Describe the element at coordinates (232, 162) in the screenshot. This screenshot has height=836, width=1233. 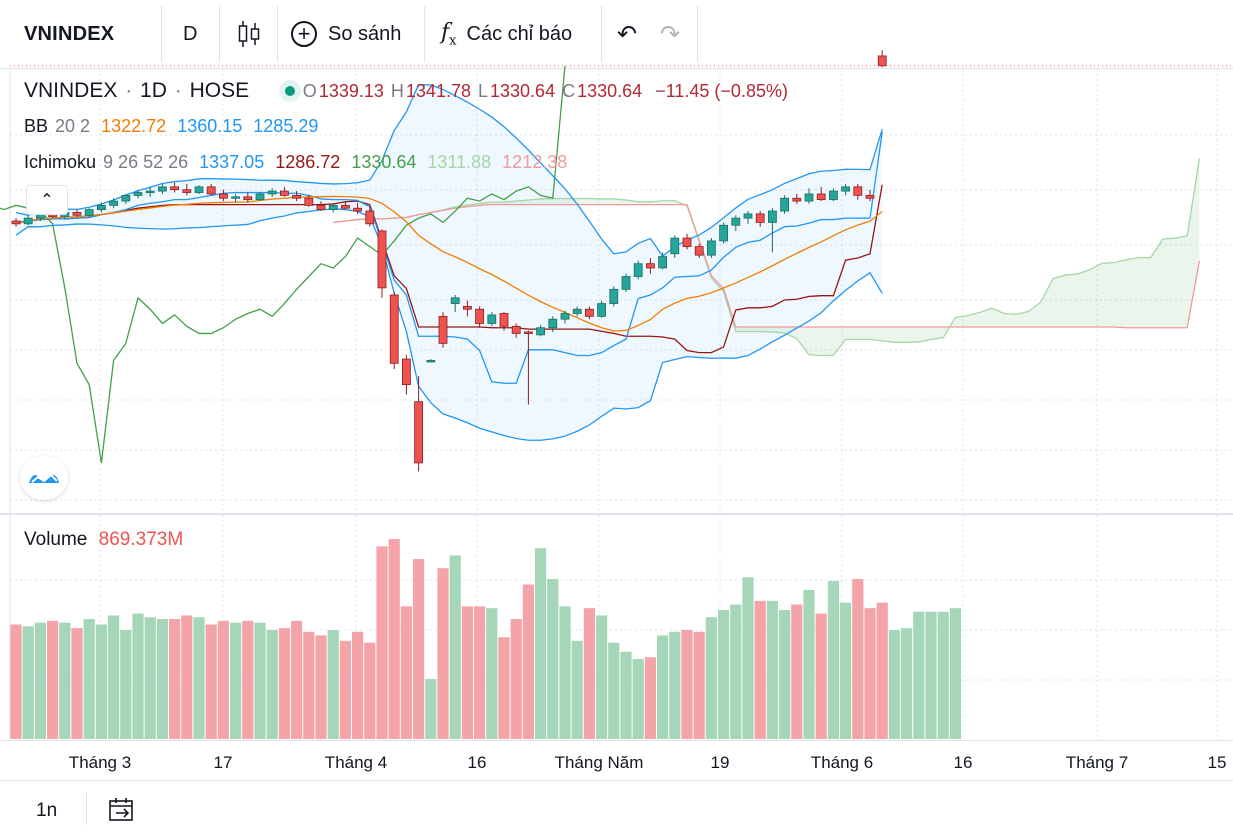
I see `ichi-conversion-value: 1337.05` at that location.